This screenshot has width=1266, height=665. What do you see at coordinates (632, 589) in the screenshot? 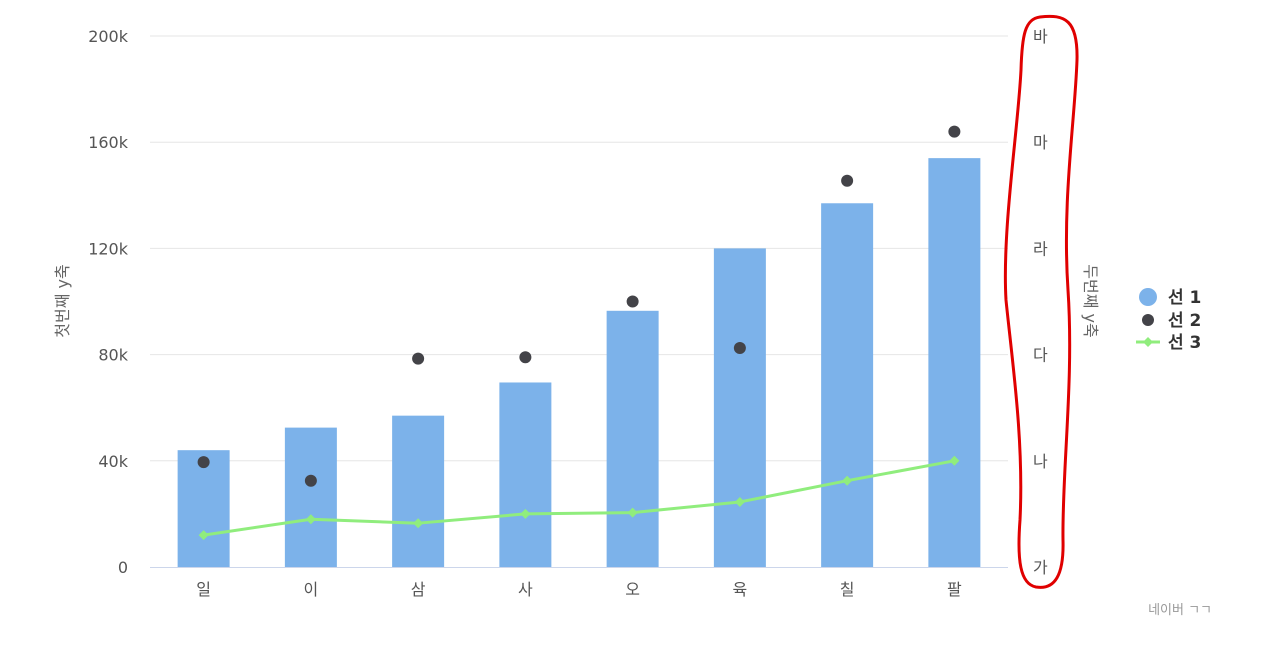
I see `x-tick-label: 오` at bounding box center [632, 589].